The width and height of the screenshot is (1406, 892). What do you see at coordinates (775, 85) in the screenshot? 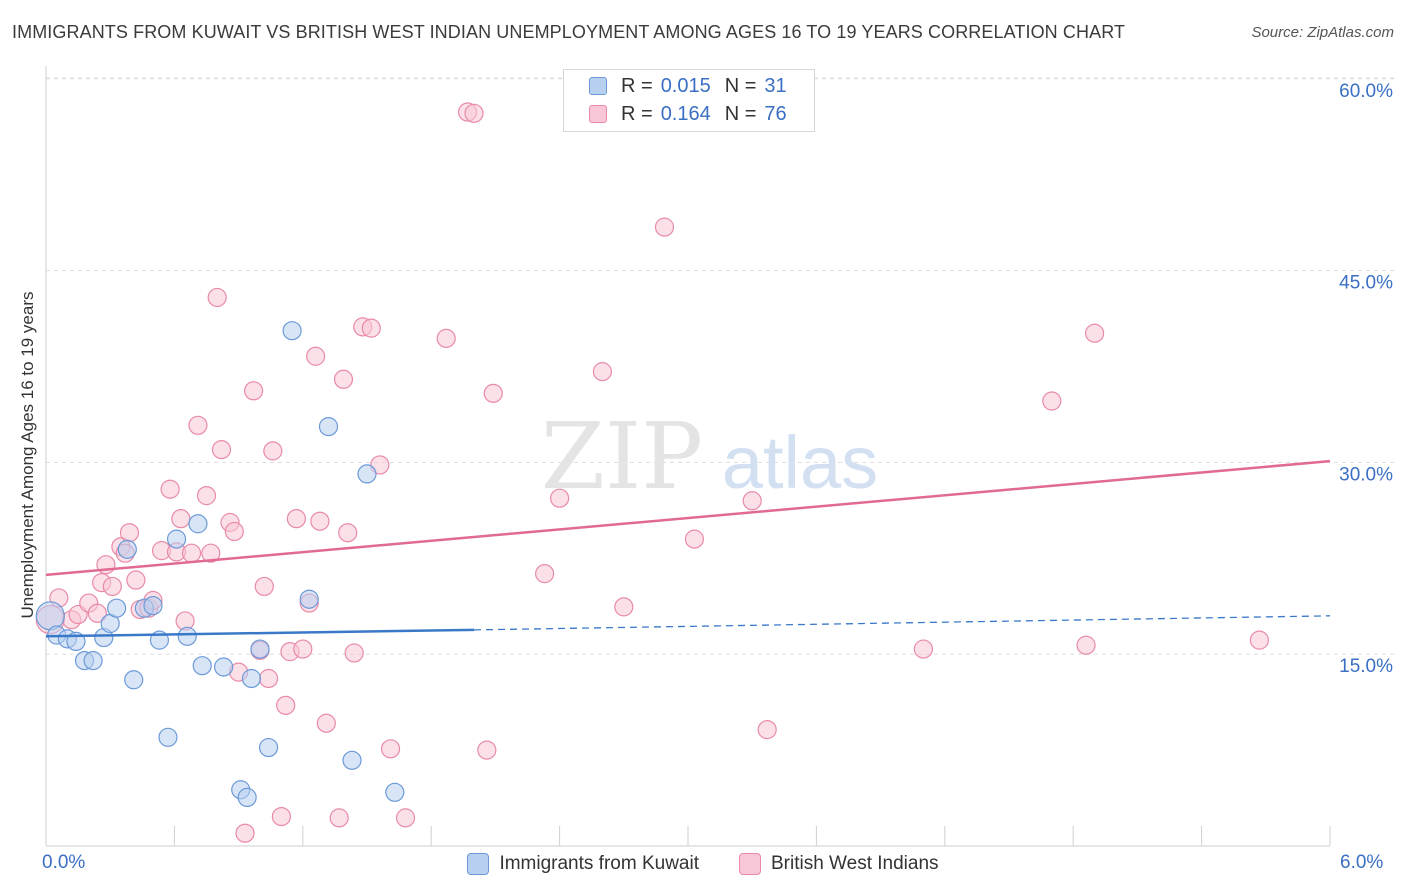
I see `legend-n-value: 31` at bounding box center [775, 85].